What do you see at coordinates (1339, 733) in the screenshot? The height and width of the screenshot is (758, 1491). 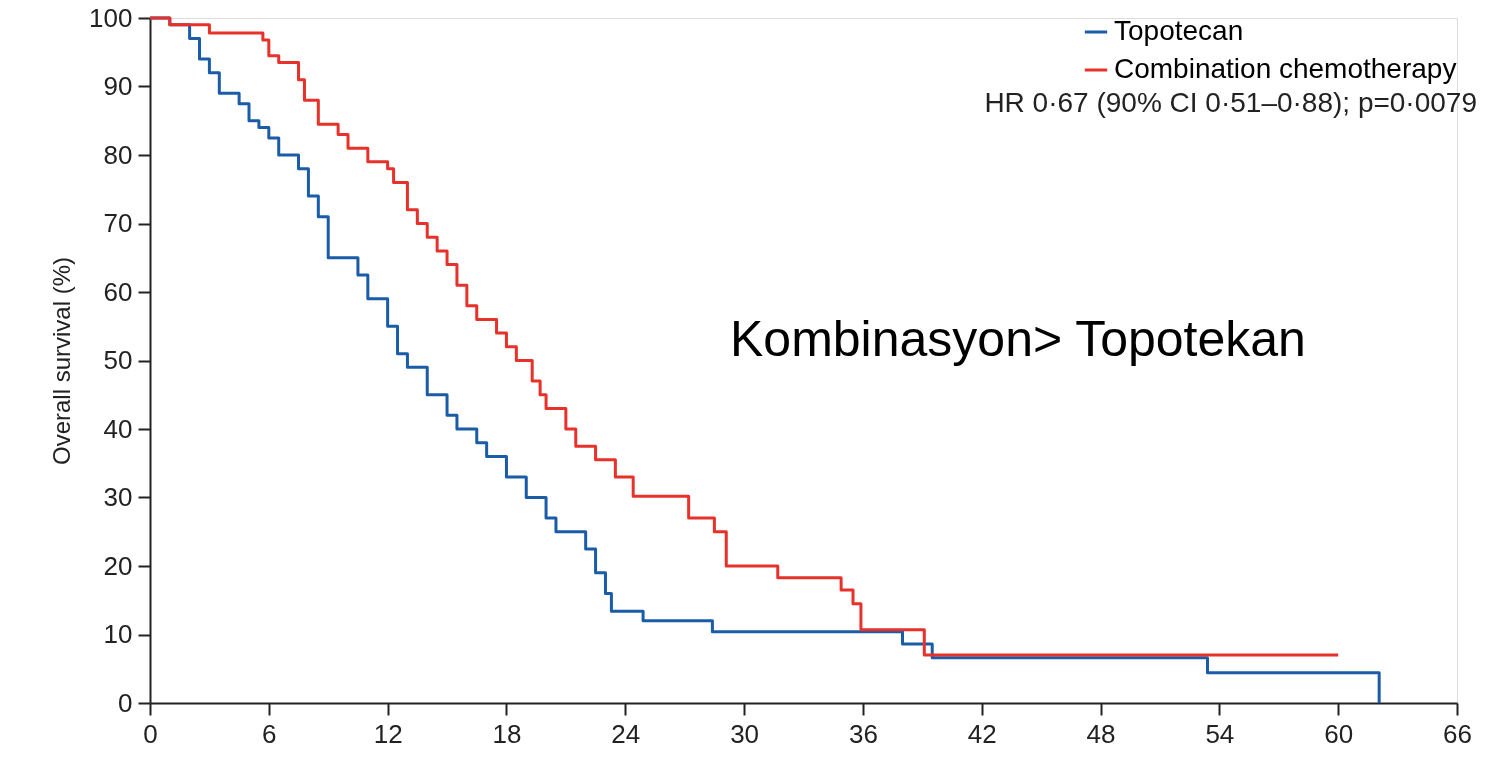 I see `x-tick-label: 60` at bounding box center [1339, 733].